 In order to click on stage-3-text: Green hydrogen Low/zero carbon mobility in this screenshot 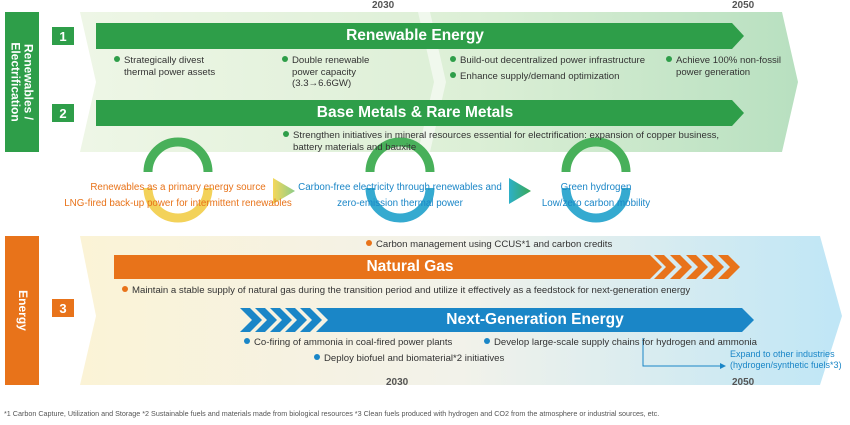, I will do `click(596, 196)`.